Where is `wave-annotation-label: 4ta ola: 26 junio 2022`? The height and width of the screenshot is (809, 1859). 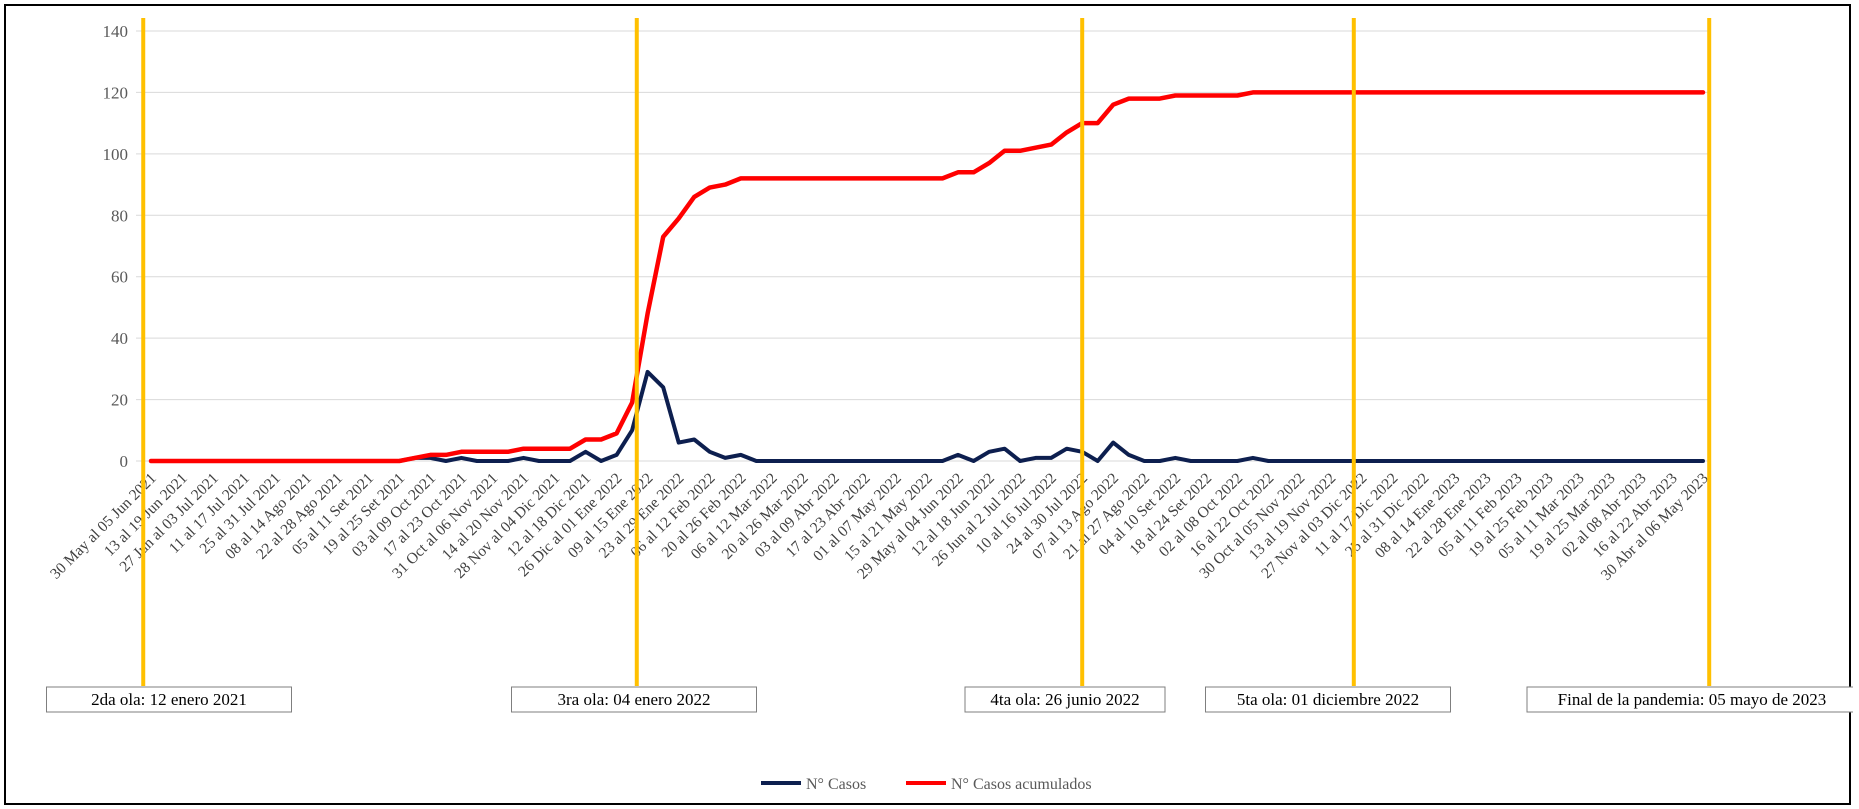
wave-annotation-label: 4ta ola: 26 junio 2022 is located at coordinates (1064, 699).